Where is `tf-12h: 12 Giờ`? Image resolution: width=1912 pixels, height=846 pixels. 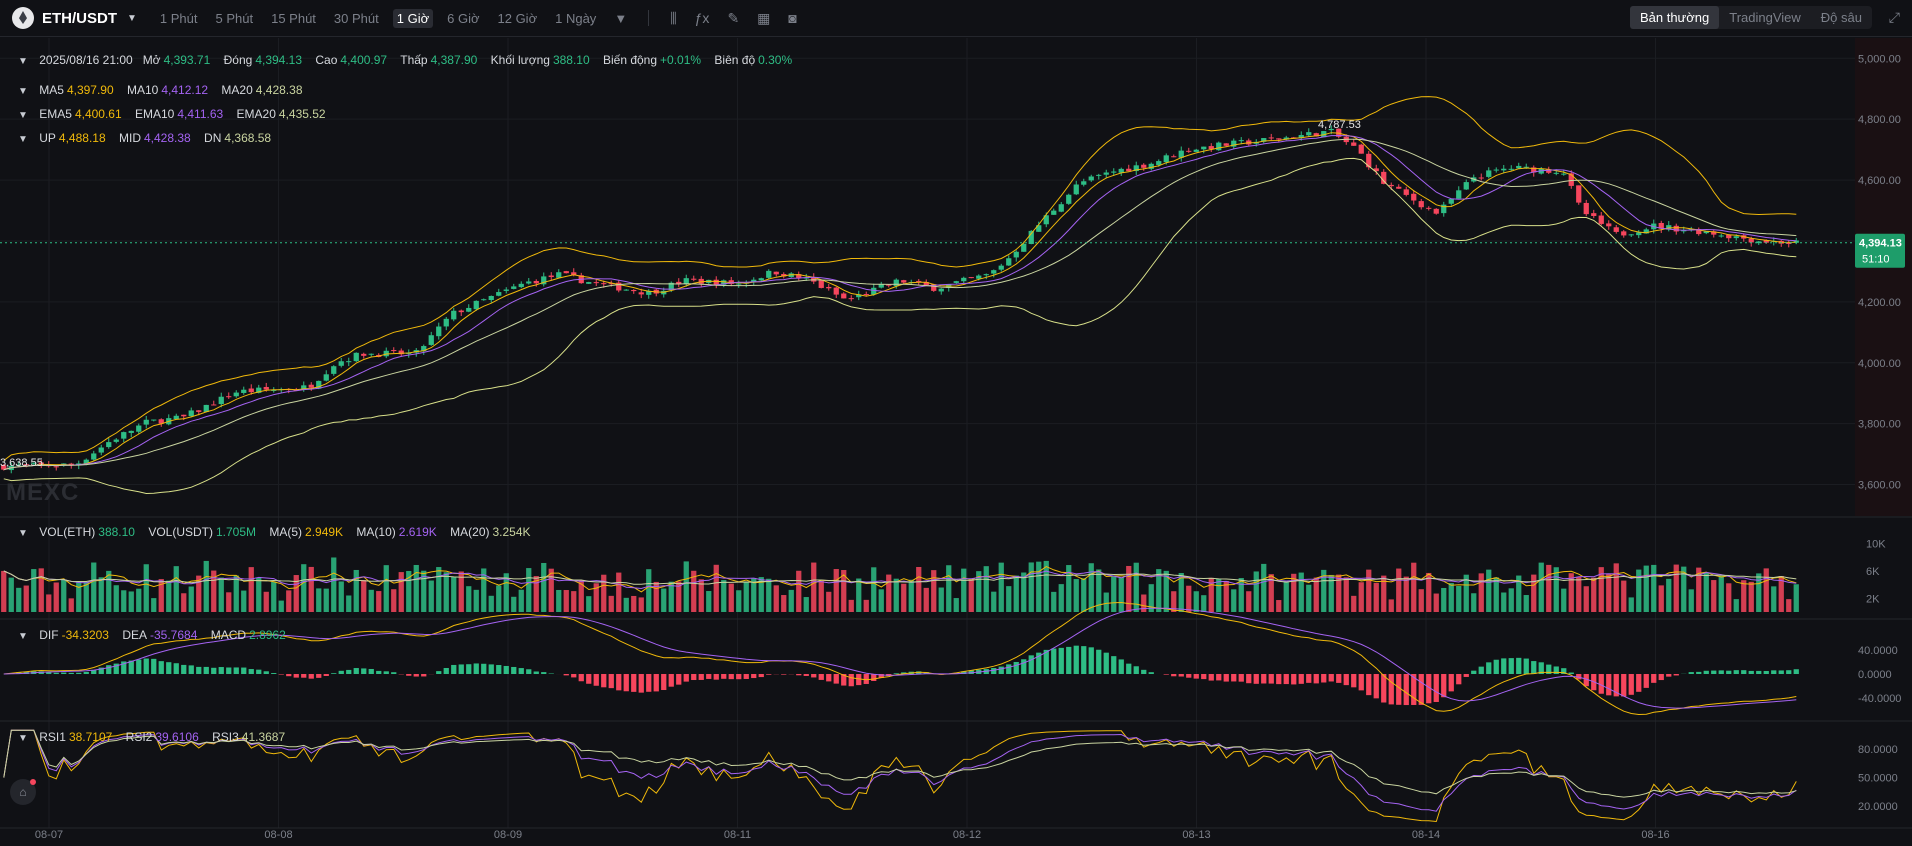 tf-12h: 12 Giờ is located at coordinates (517, 18).